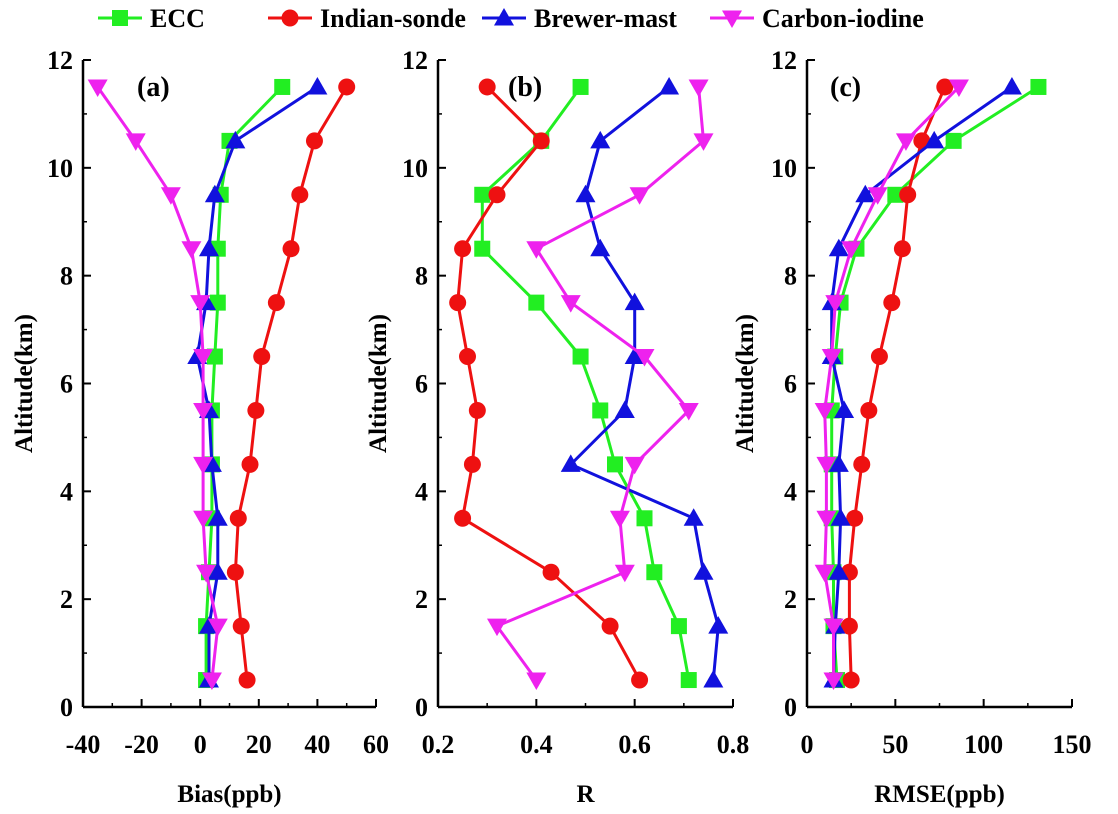 The image size is (1118, 814). What do you see at coordinates (60, 168) in the screenshot?
I see `y-tick-label: 10` at bounding box center [60, 168].